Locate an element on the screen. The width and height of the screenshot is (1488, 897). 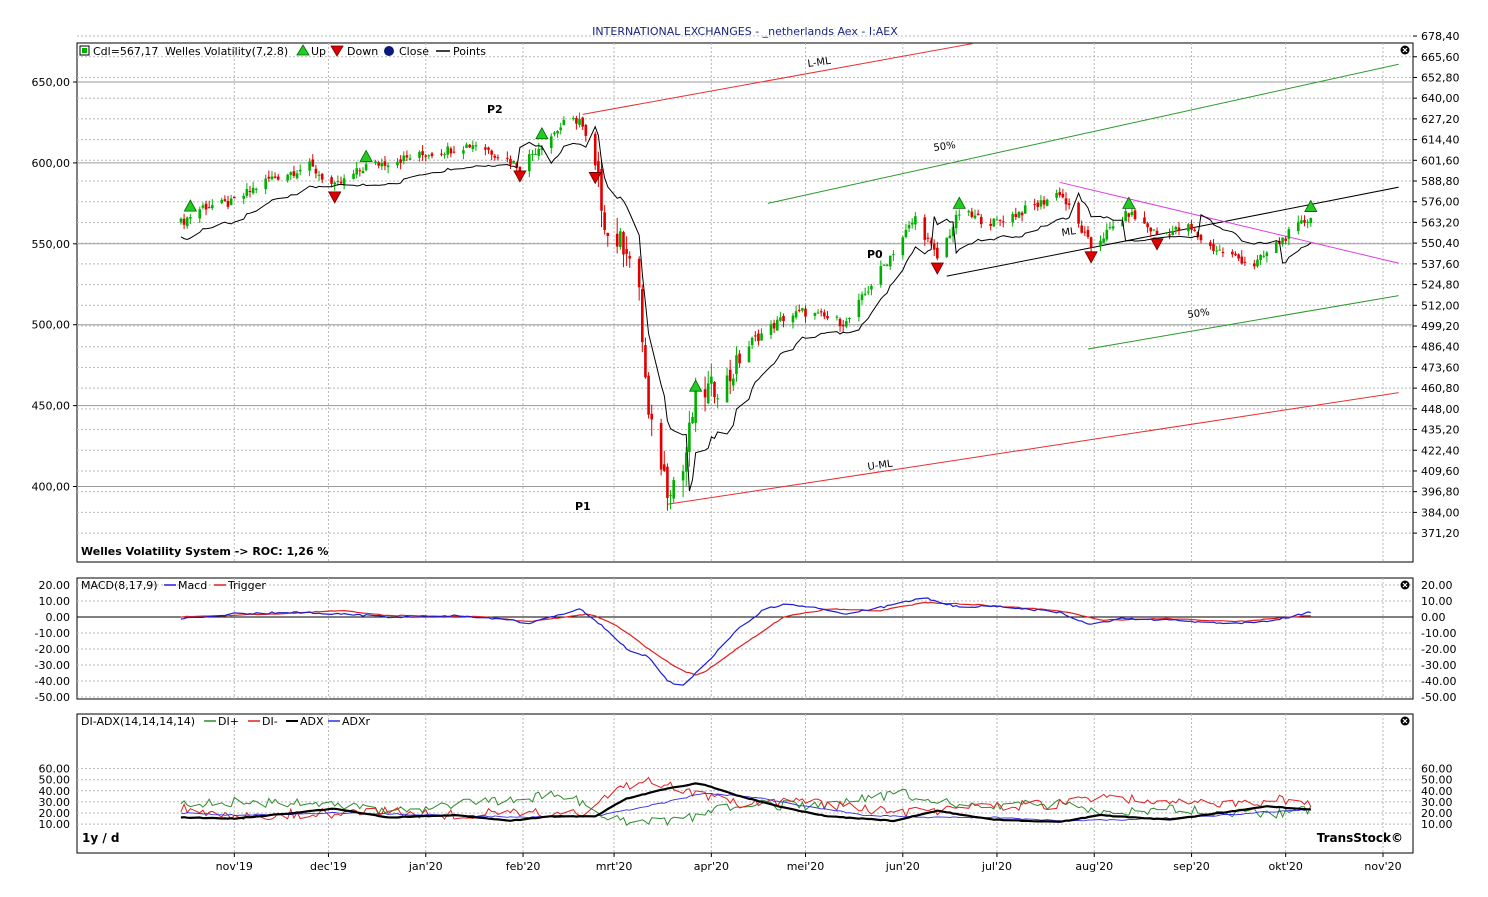
price-panel-close-button is located at coordinates (1405, 50).